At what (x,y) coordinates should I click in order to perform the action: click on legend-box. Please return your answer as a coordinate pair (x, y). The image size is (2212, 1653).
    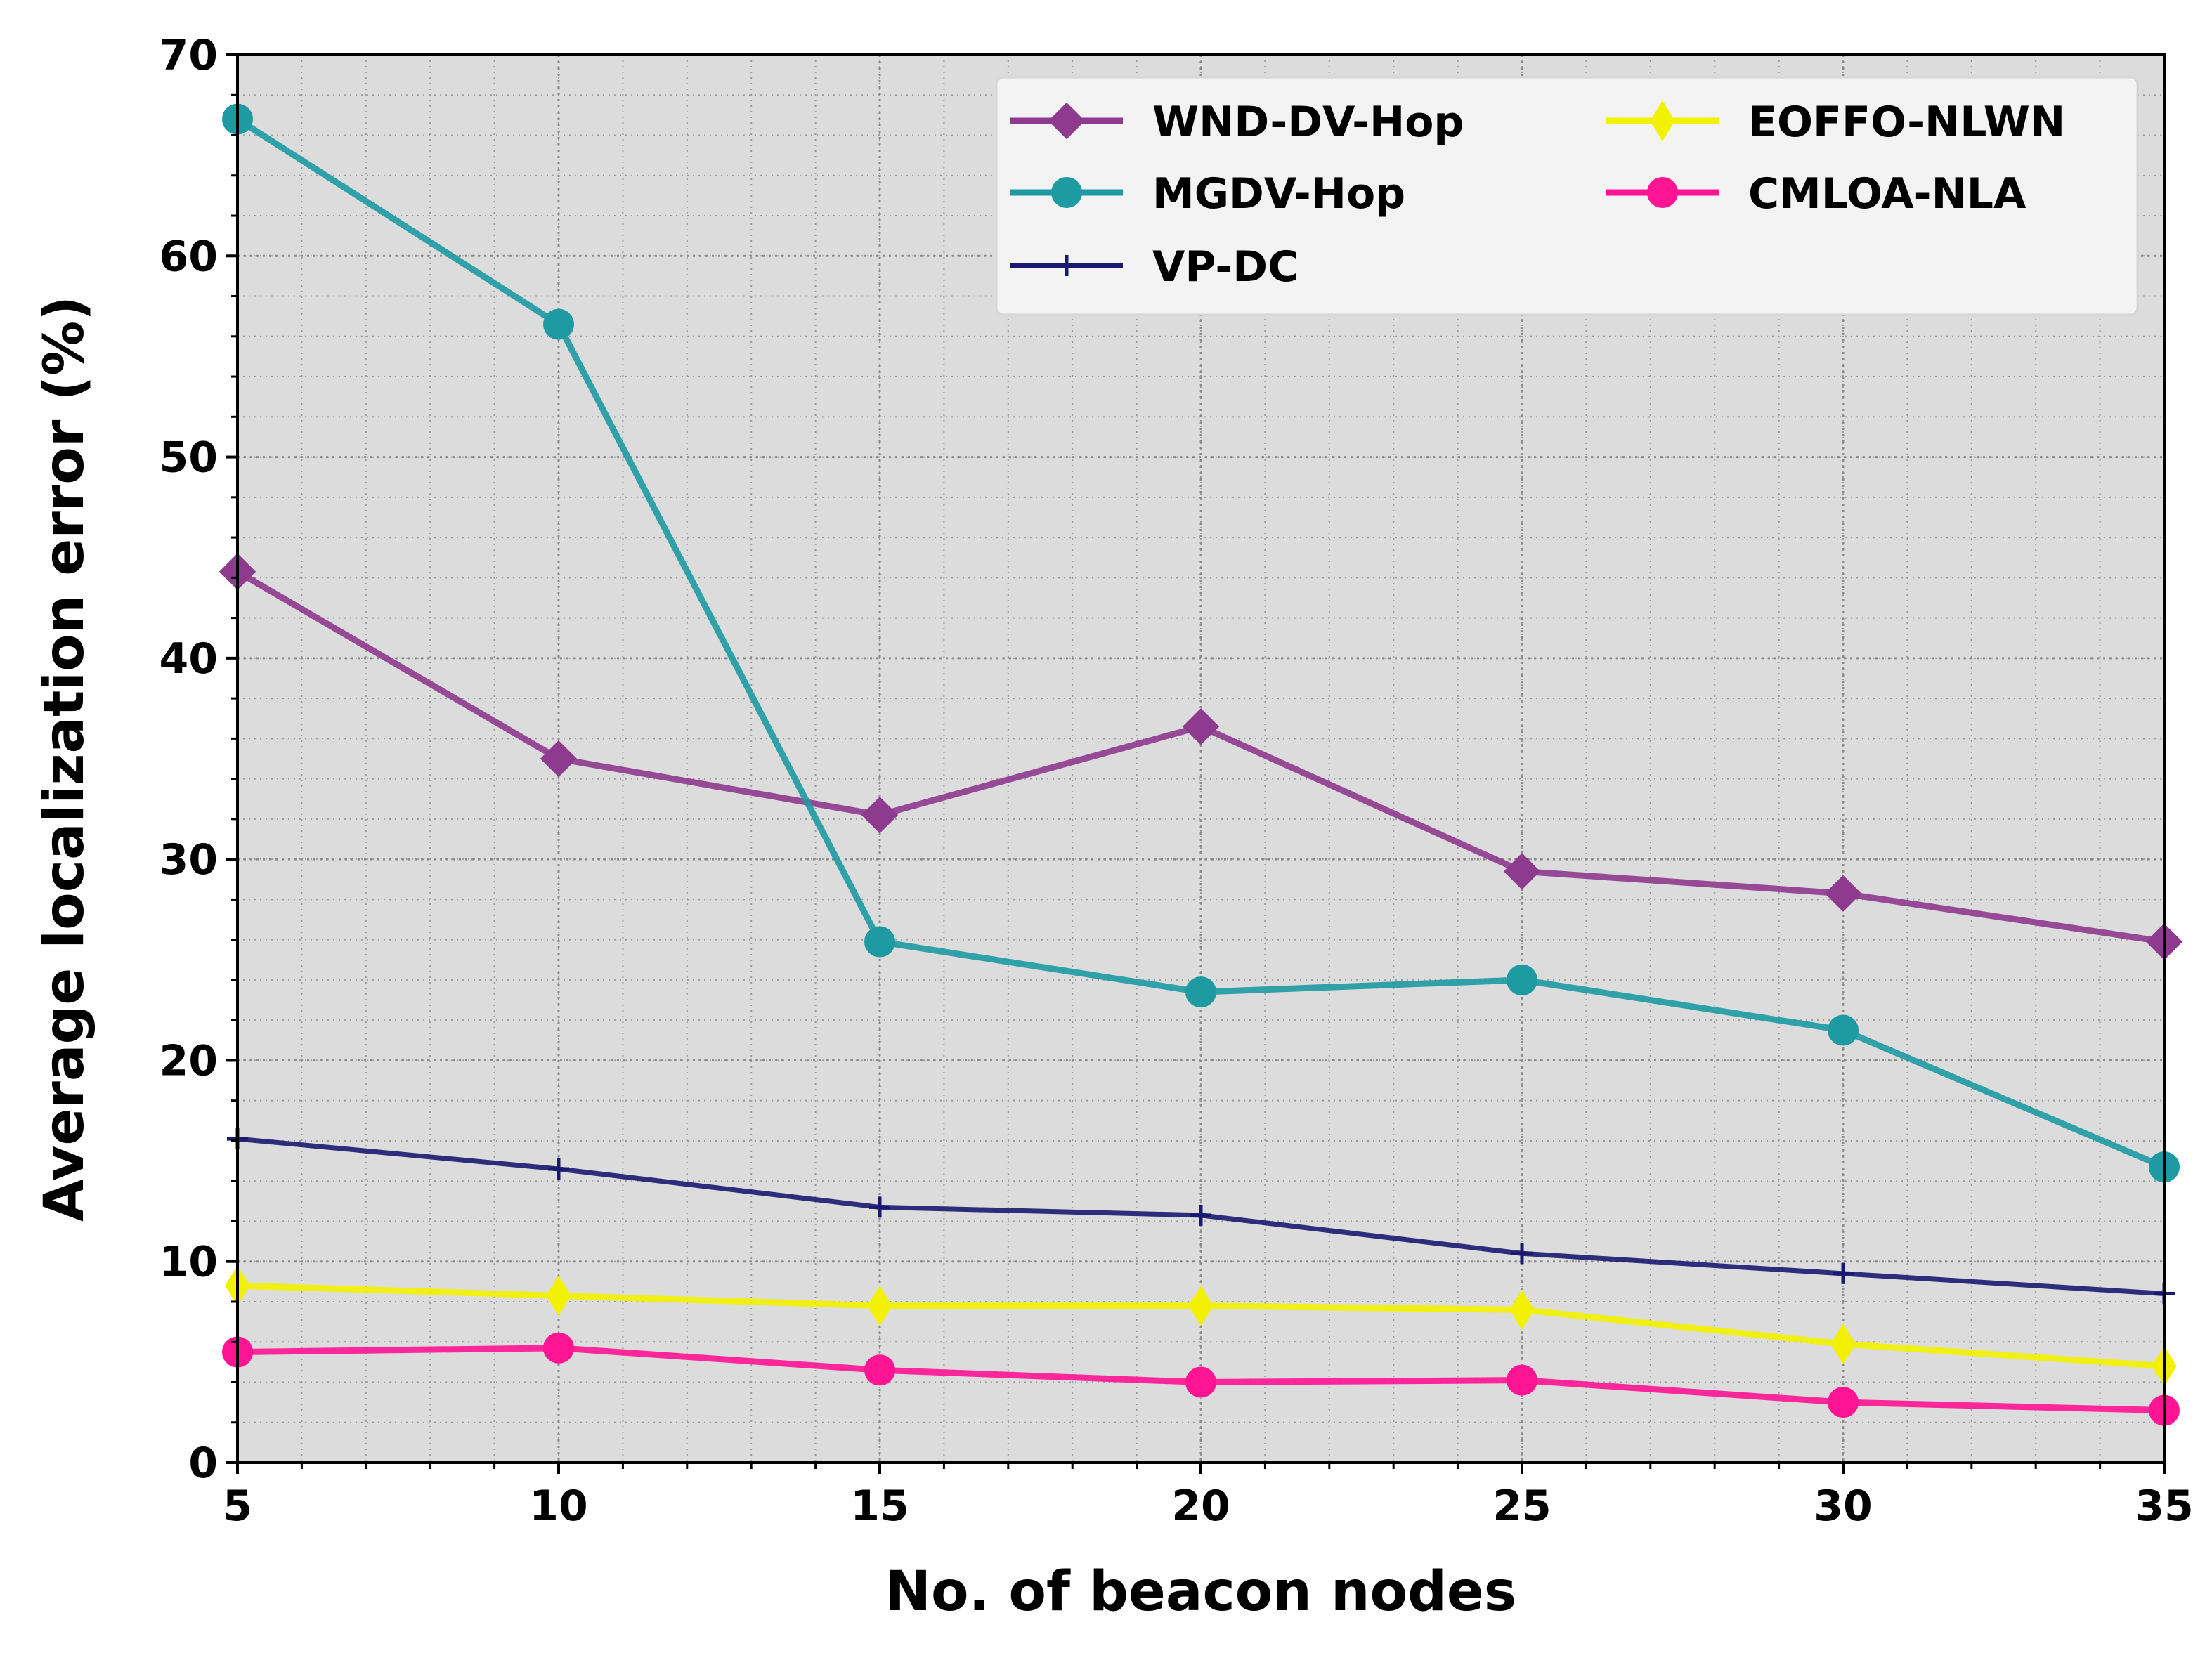
    Looking at the image, I should click on (1567, 196).